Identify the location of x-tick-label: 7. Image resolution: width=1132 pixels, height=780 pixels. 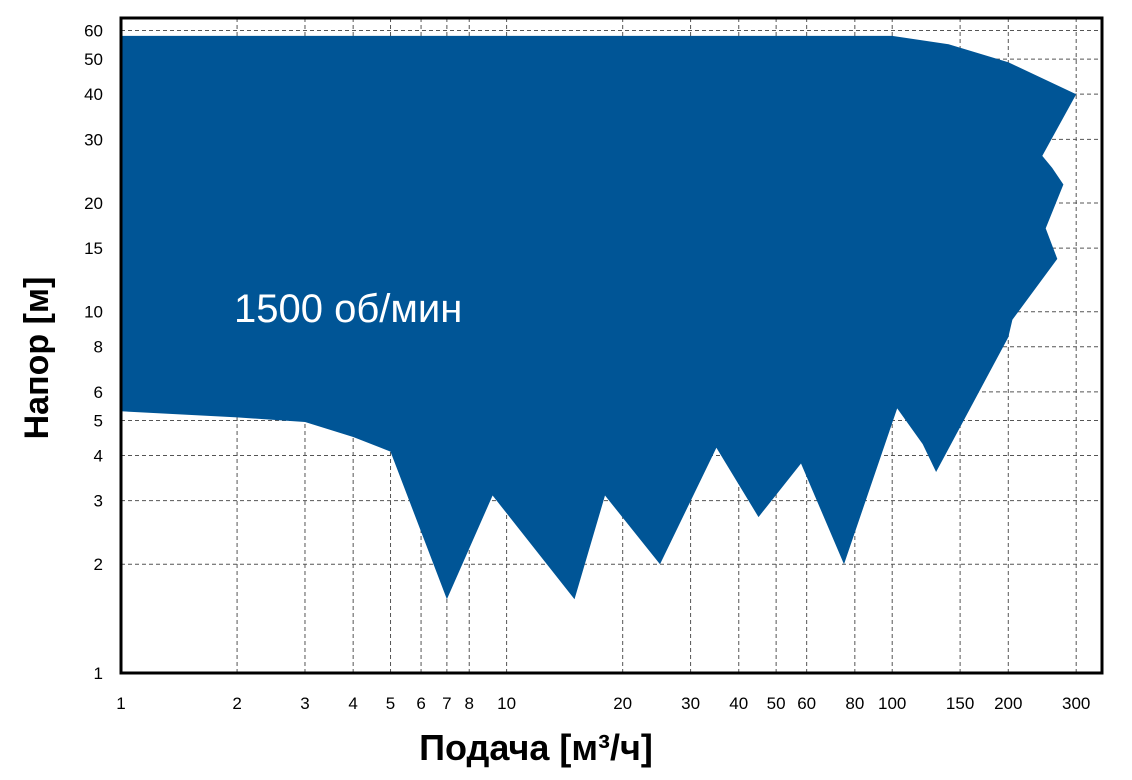
(446, 703).